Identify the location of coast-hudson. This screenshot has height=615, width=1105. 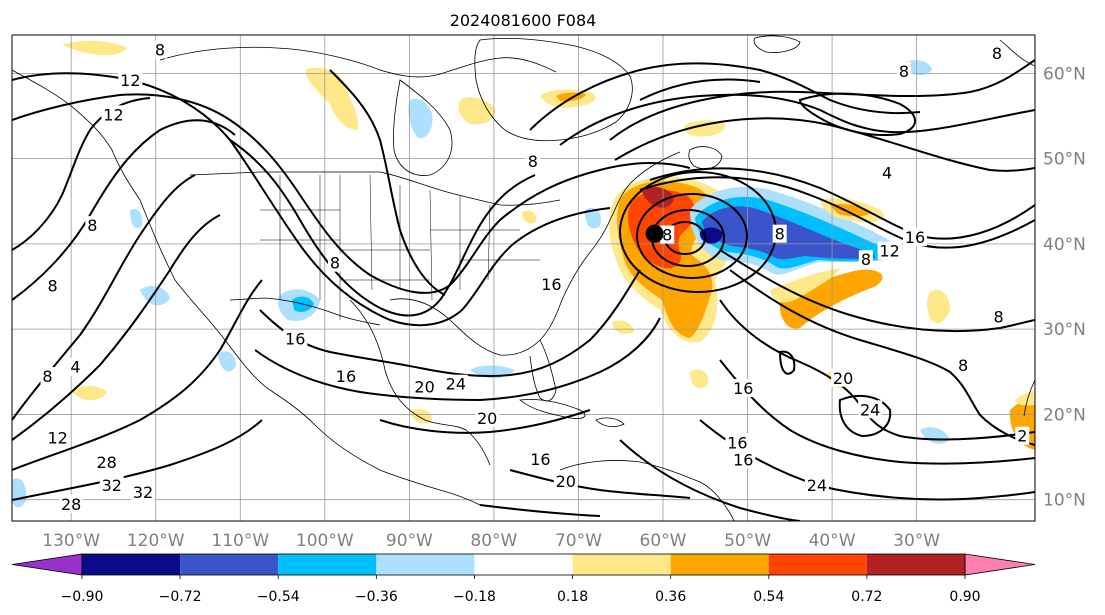
(423, 127).